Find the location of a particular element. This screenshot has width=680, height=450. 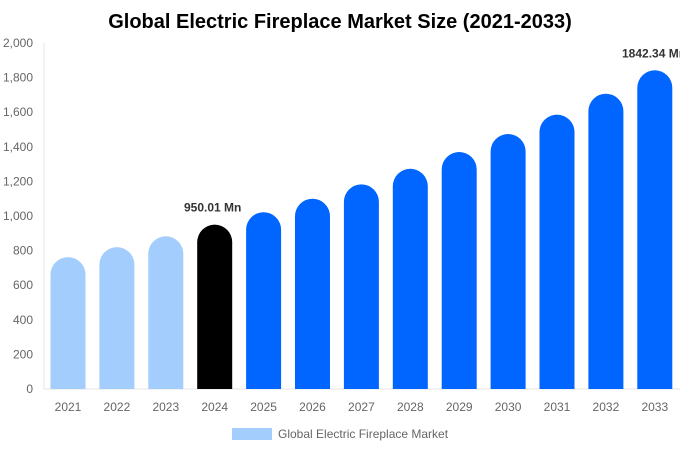

x-tick-label: 2031 is located at coordinates (557, 407).